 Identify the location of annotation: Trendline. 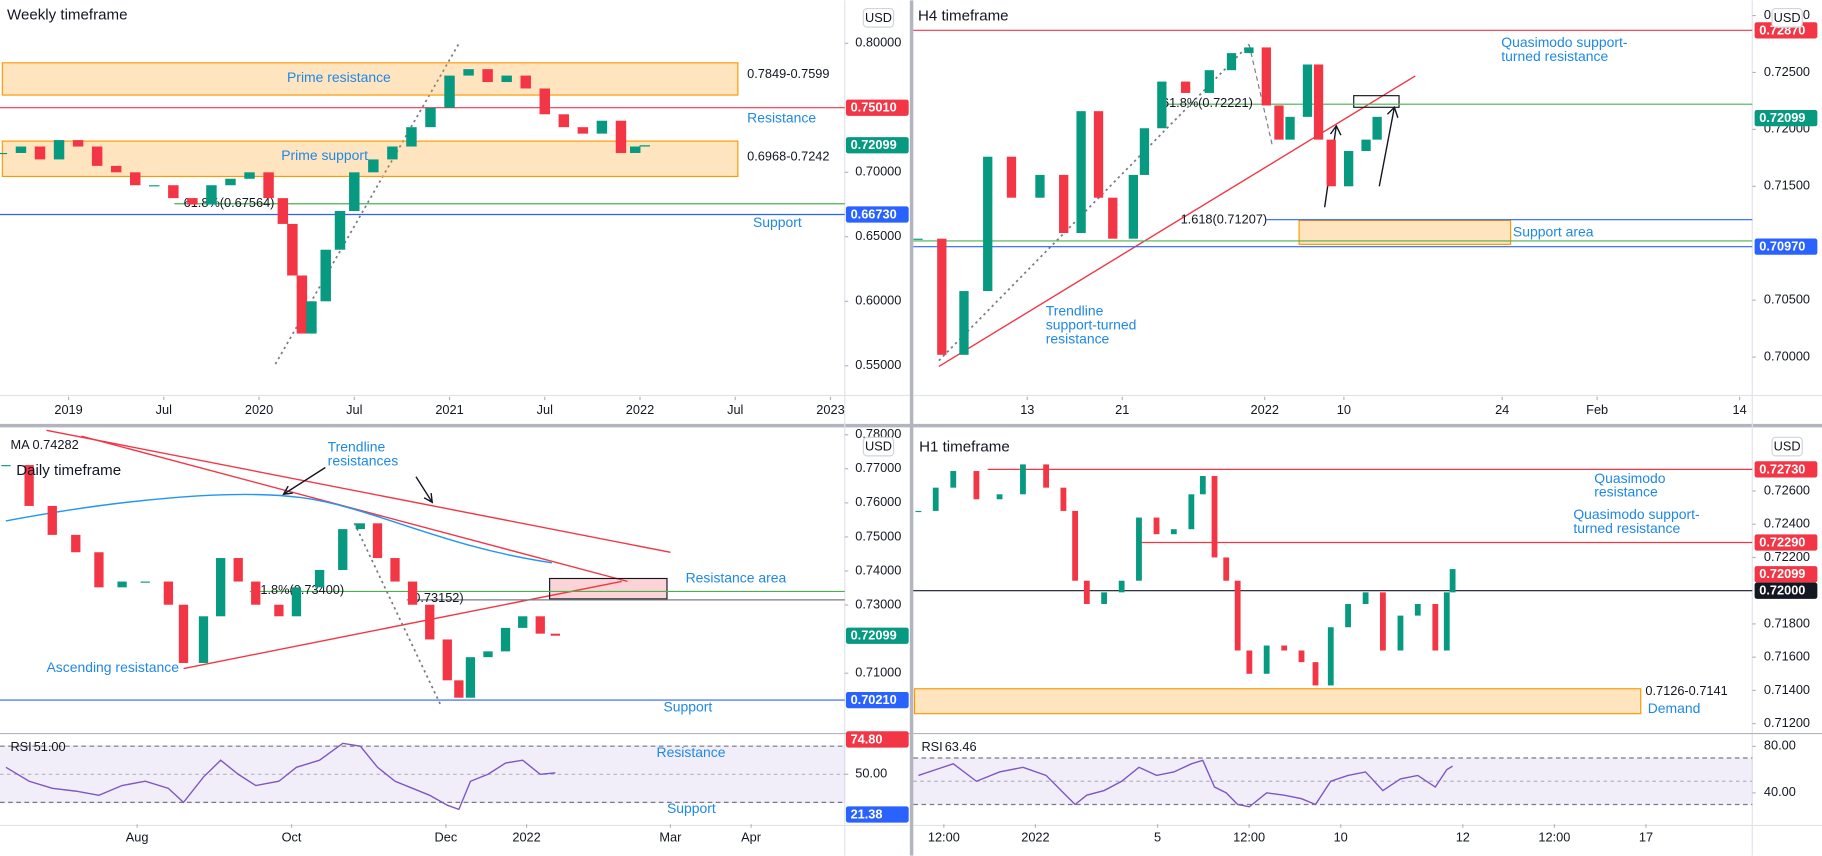
(1075, 310).